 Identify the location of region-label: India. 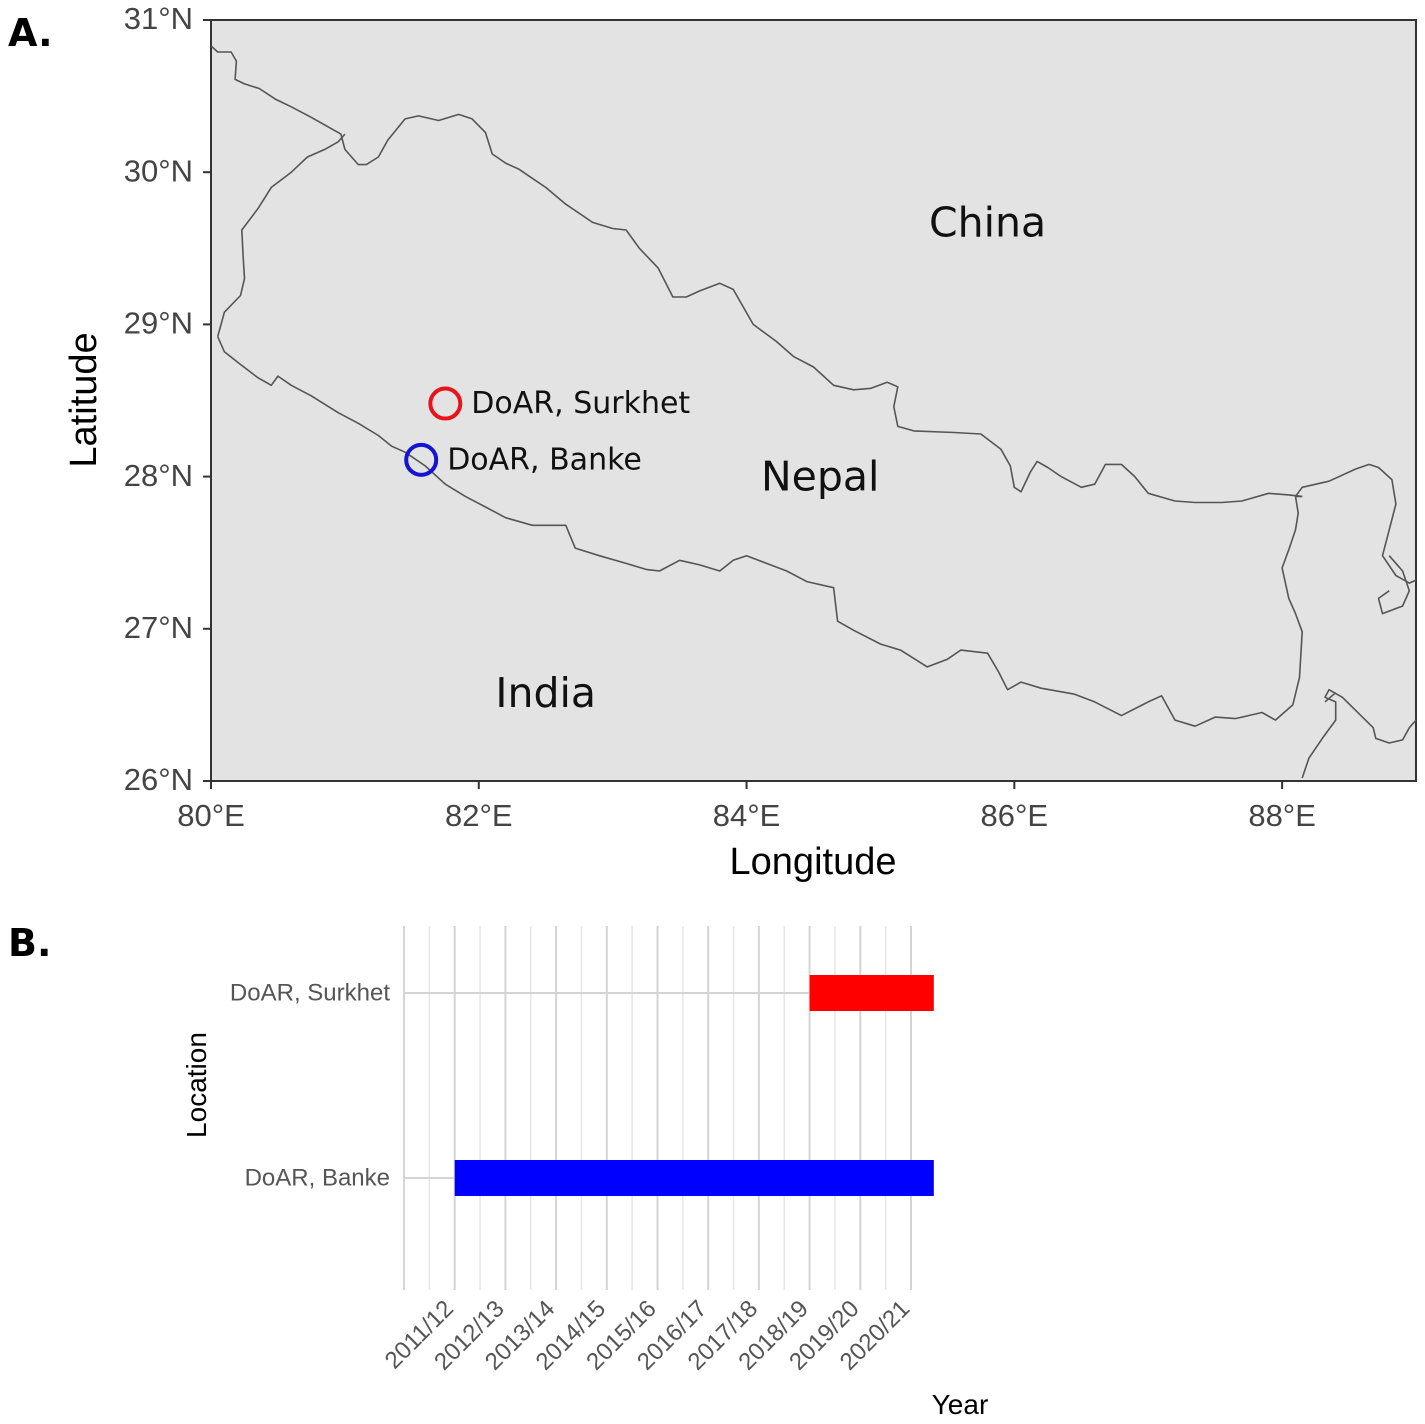
(545, 693).